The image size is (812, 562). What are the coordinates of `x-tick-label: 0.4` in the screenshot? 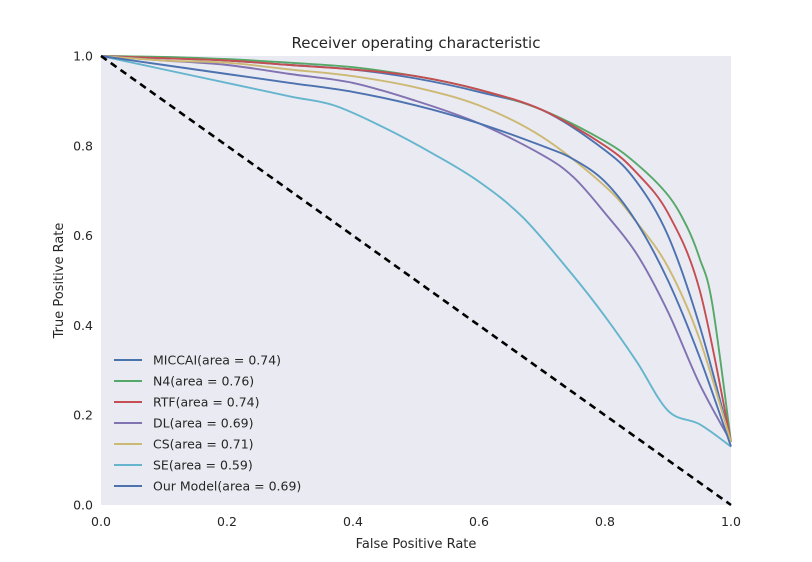 It's located at (353, 521).